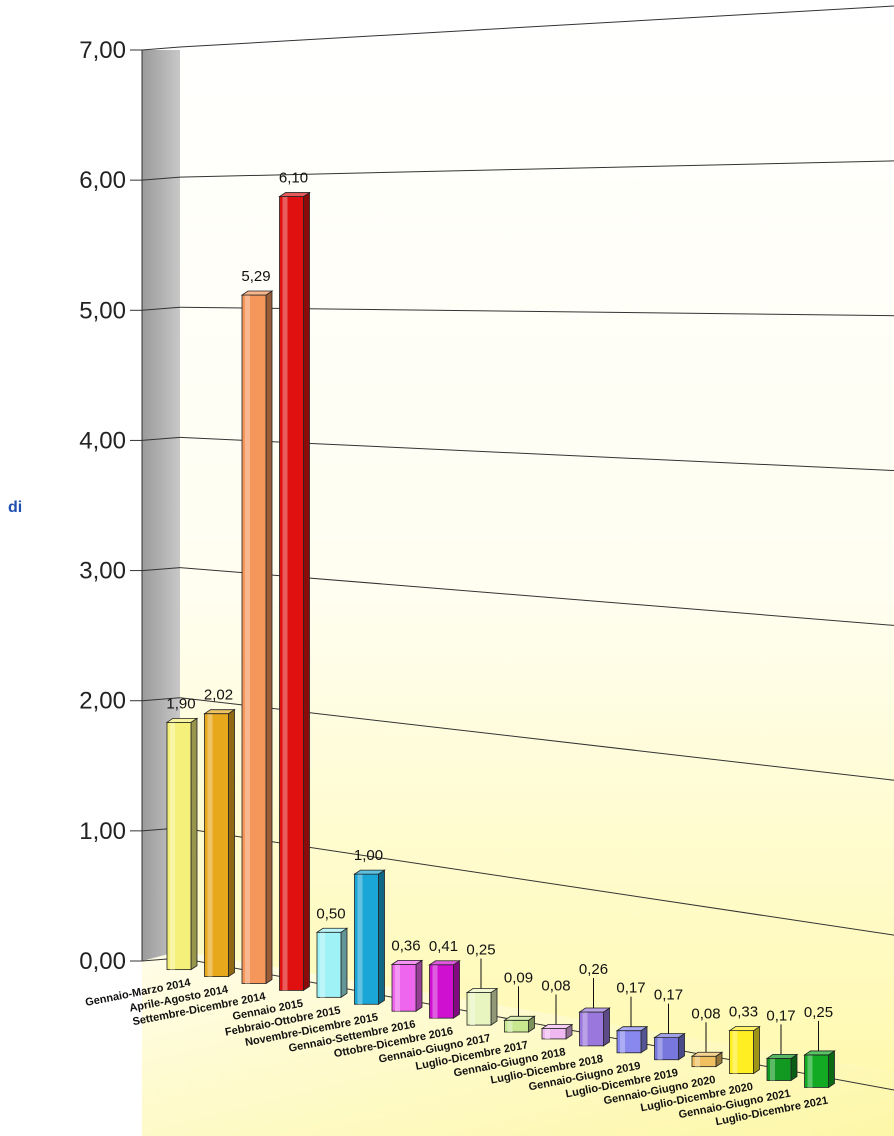  I want to click on data-label: 0,50, so click(330, 913).